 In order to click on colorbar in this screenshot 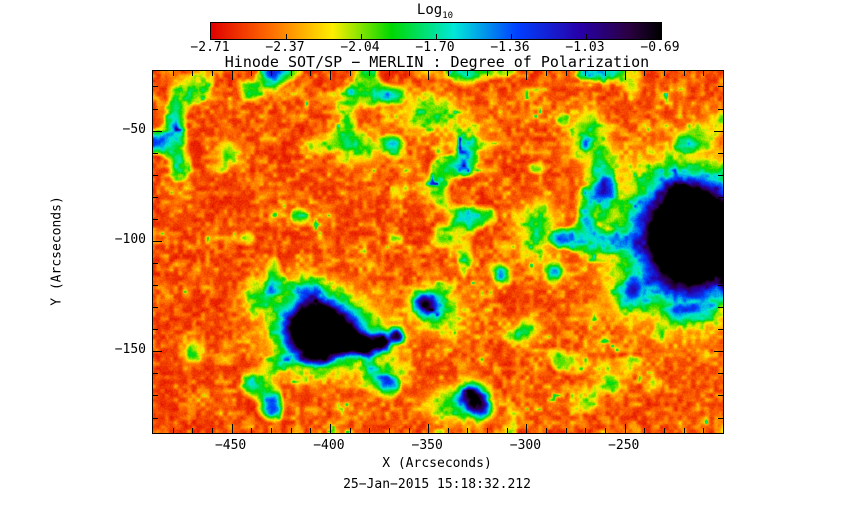, I will do `click(436, 31)`.